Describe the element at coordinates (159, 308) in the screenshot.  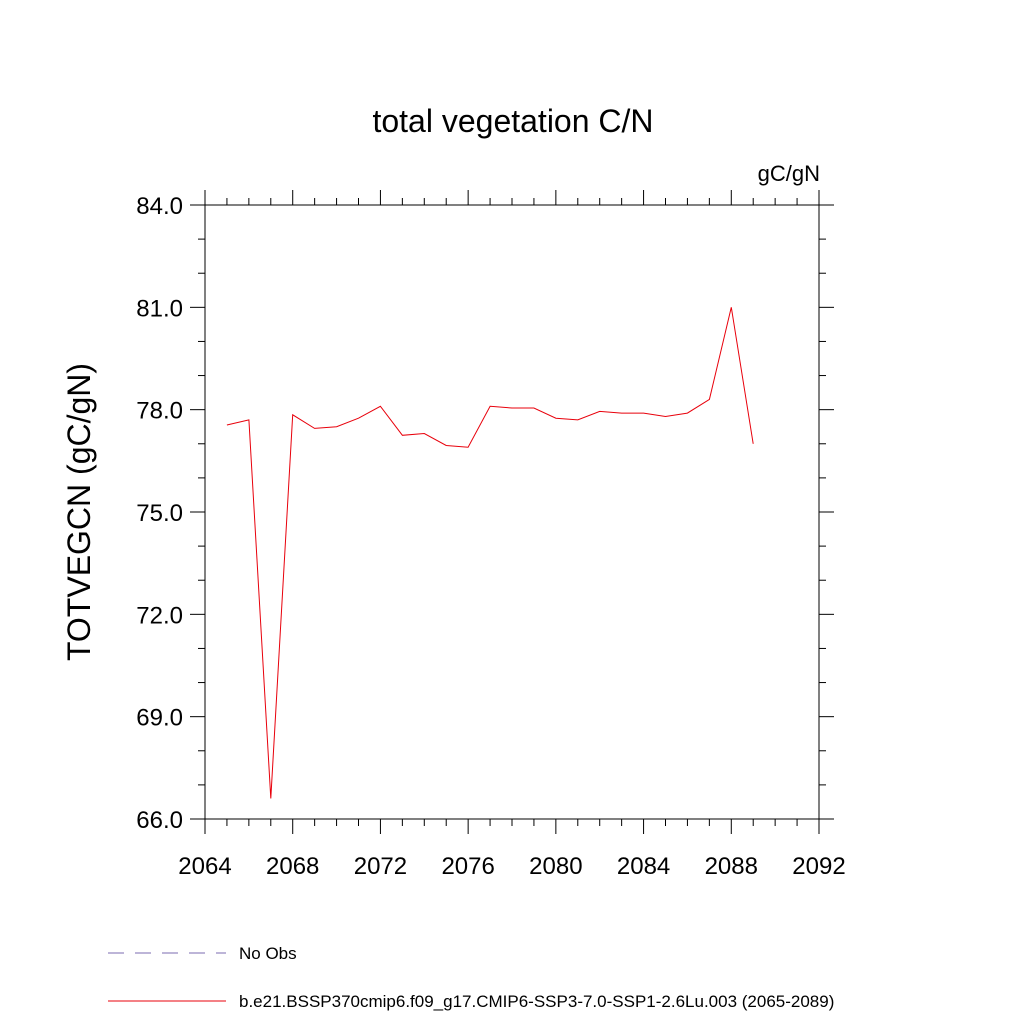
I see `y-tick-label: 81.0` at that location.